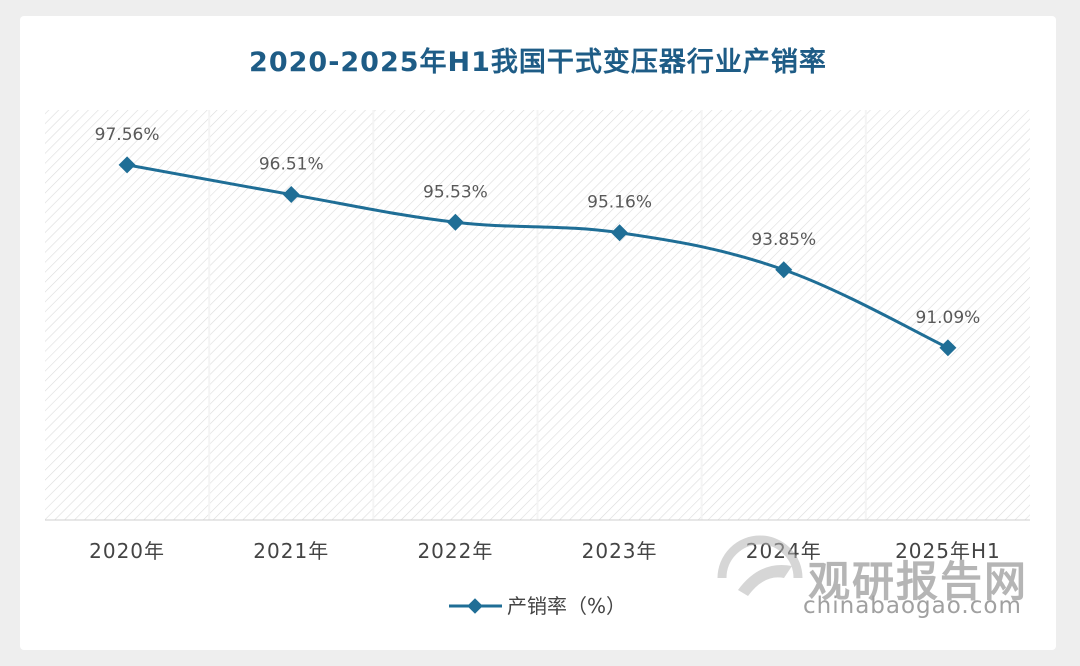 The height and width of the screenshot is (666, 1080). Describe the element at coordinates (912, 606) in the screenshot. I see `watermark-url: chinabaogao.com` at that location.